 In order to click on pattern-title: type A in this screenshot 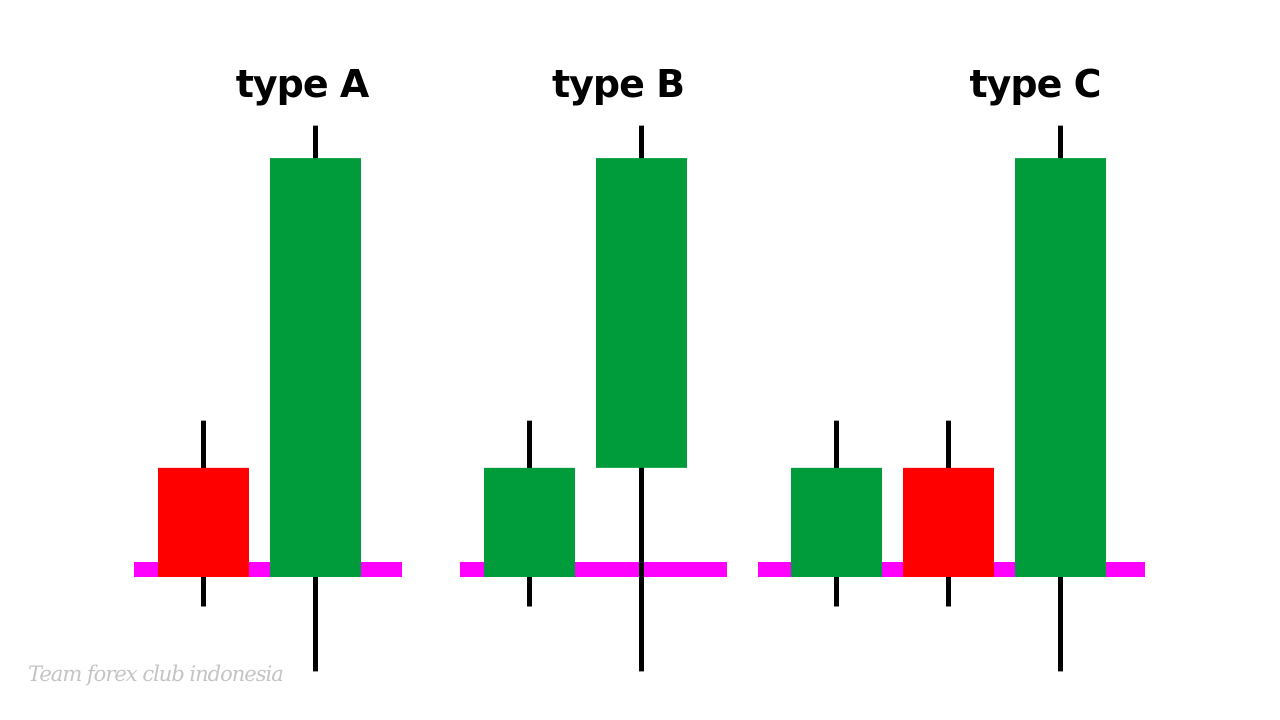, I will do `click(303, 84)`.